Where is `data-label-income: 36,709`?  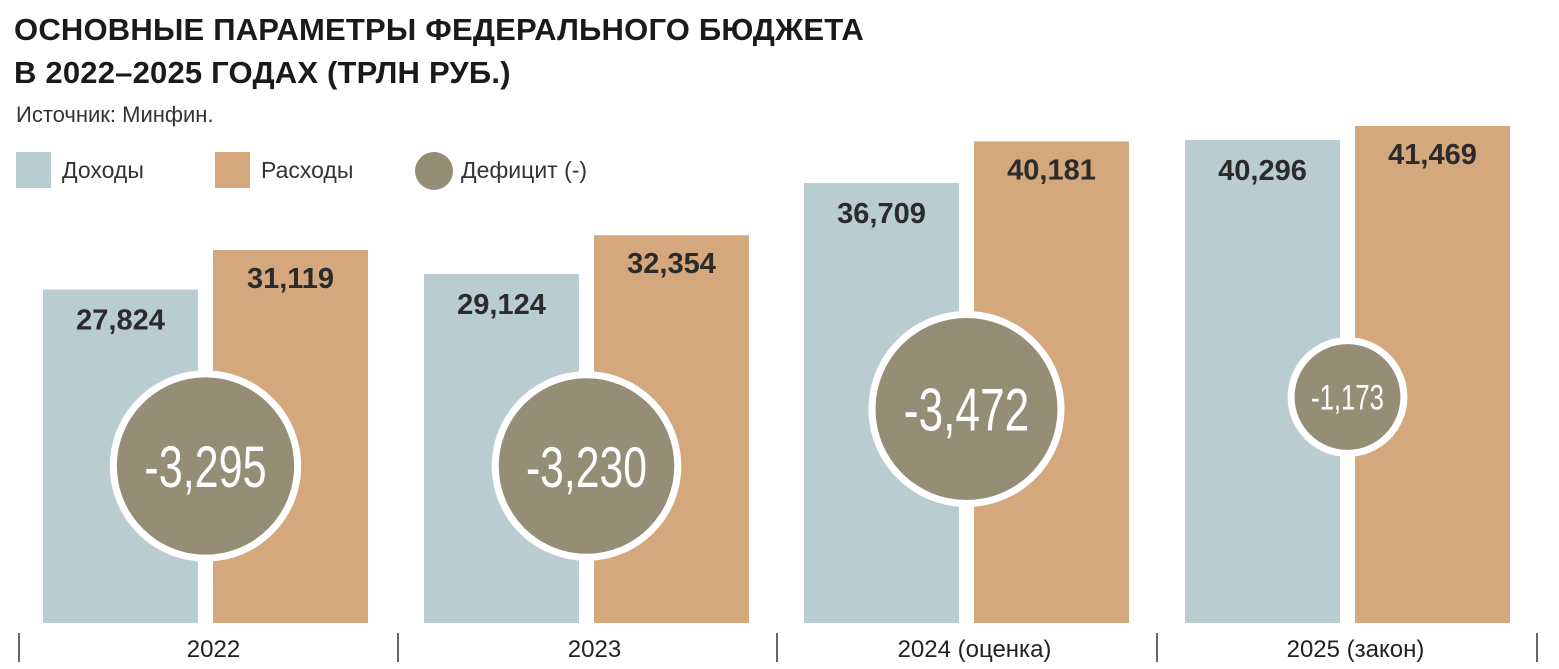 data-label-income: 36,709 is located at coordinates (881, 214).